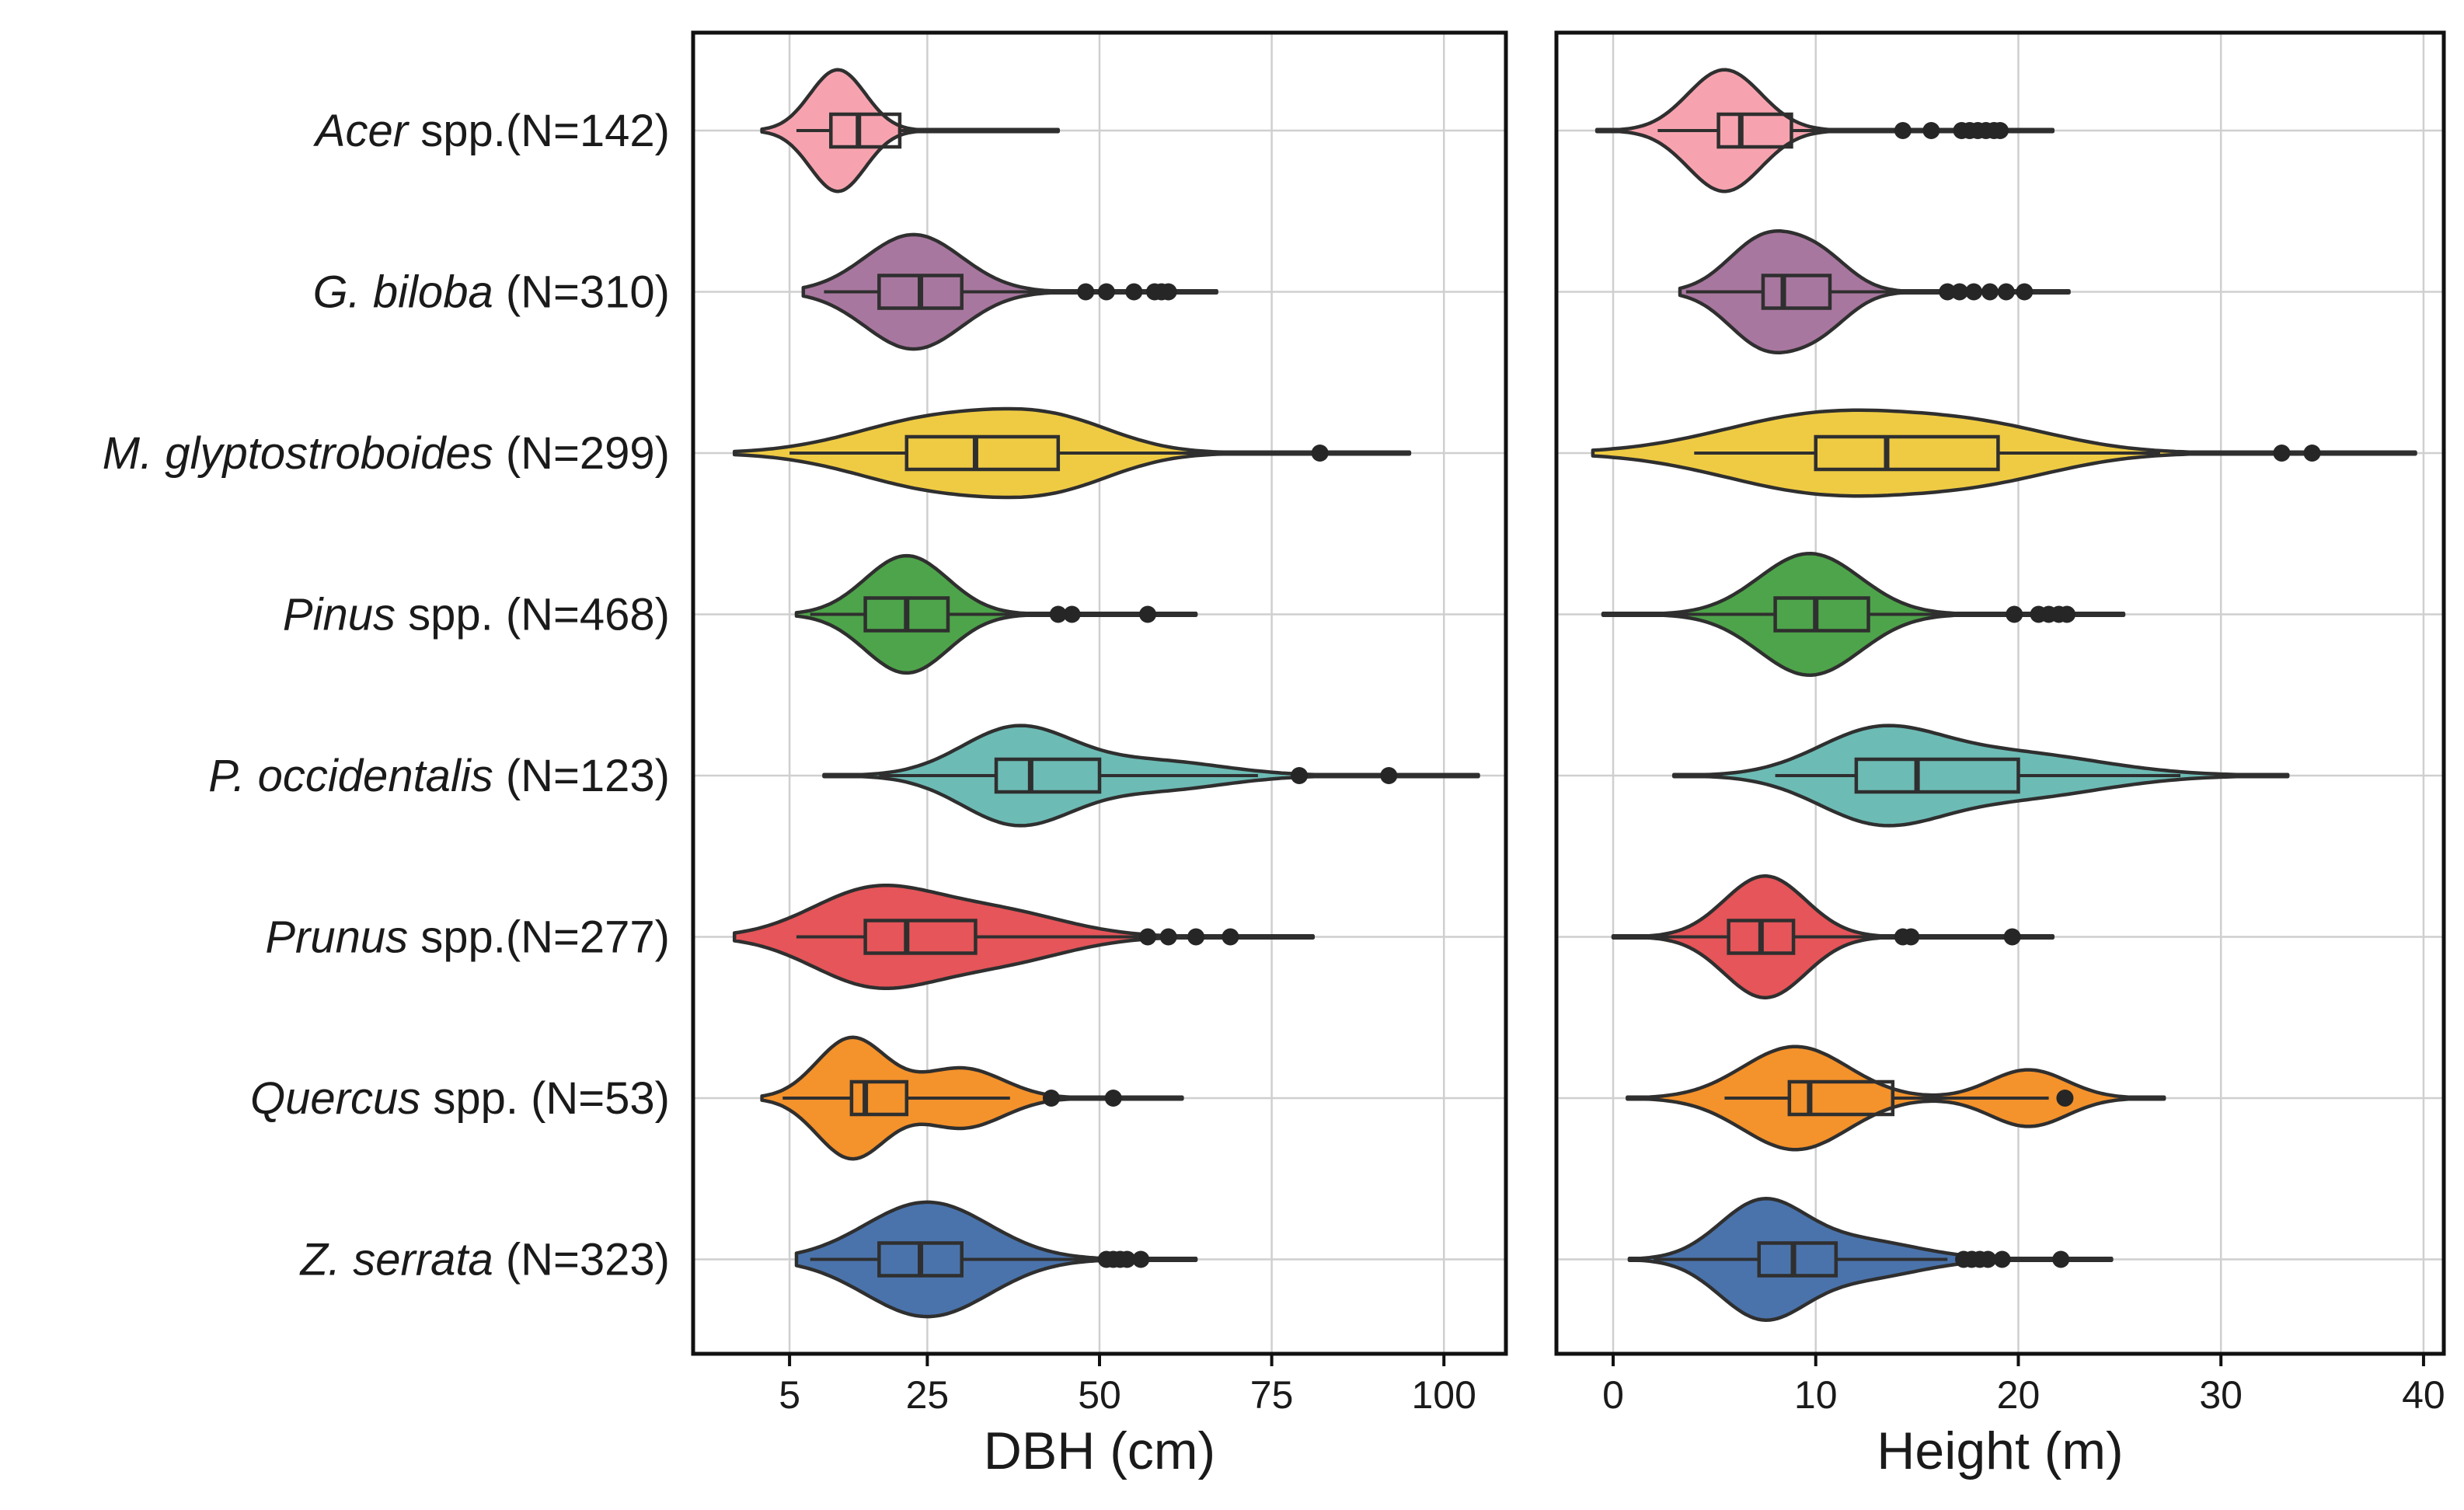  What do you see at coordinates (2019, 1395) in the screenshot?
I see `x-tick-label: 20` at bounding box center [2019, 1395].